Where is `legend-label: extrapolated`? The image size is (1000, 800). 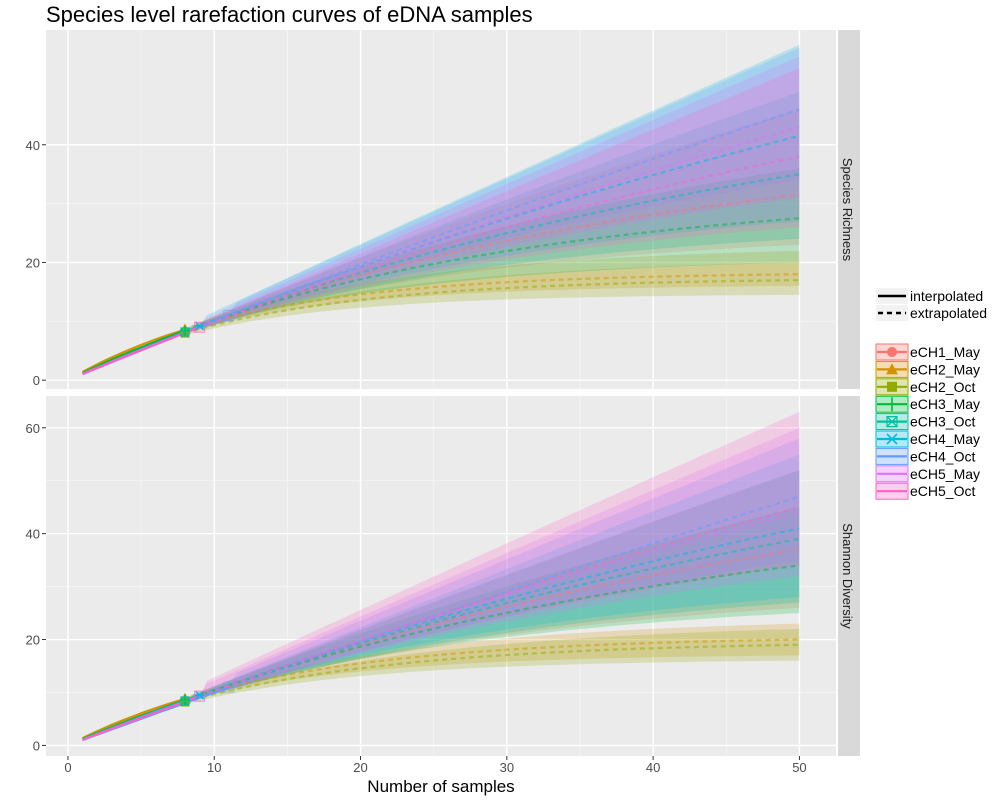 legend-label: extrapolated is located at coordinates (948, 313).